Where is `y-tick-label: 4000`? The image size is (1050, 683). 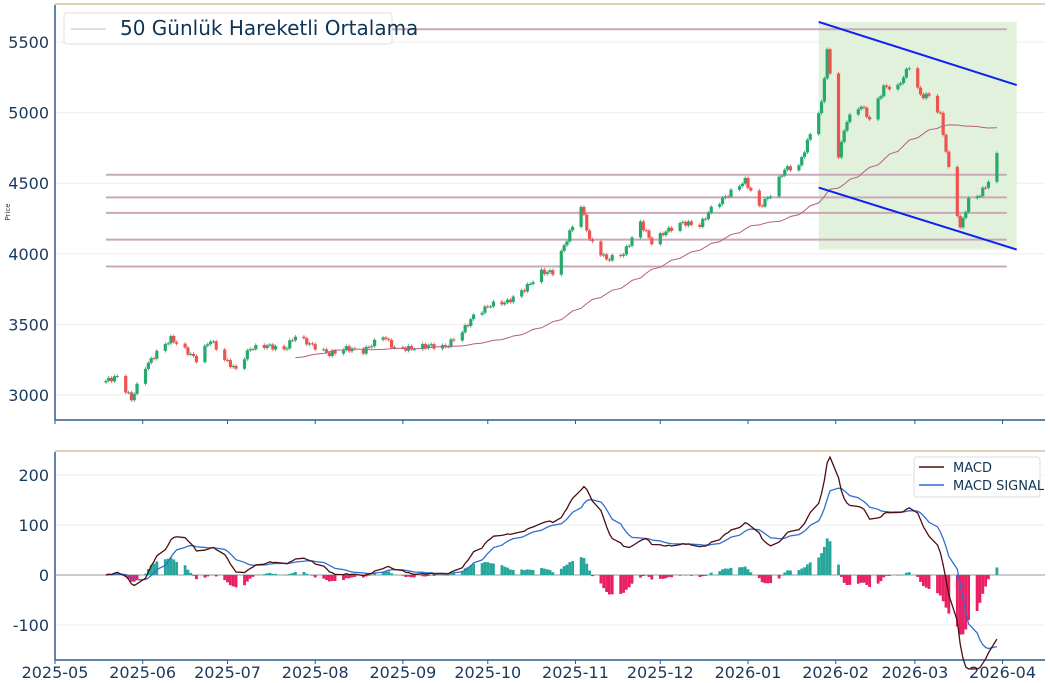 y-tick-label: 4000 is located at coordinates (28, 254).